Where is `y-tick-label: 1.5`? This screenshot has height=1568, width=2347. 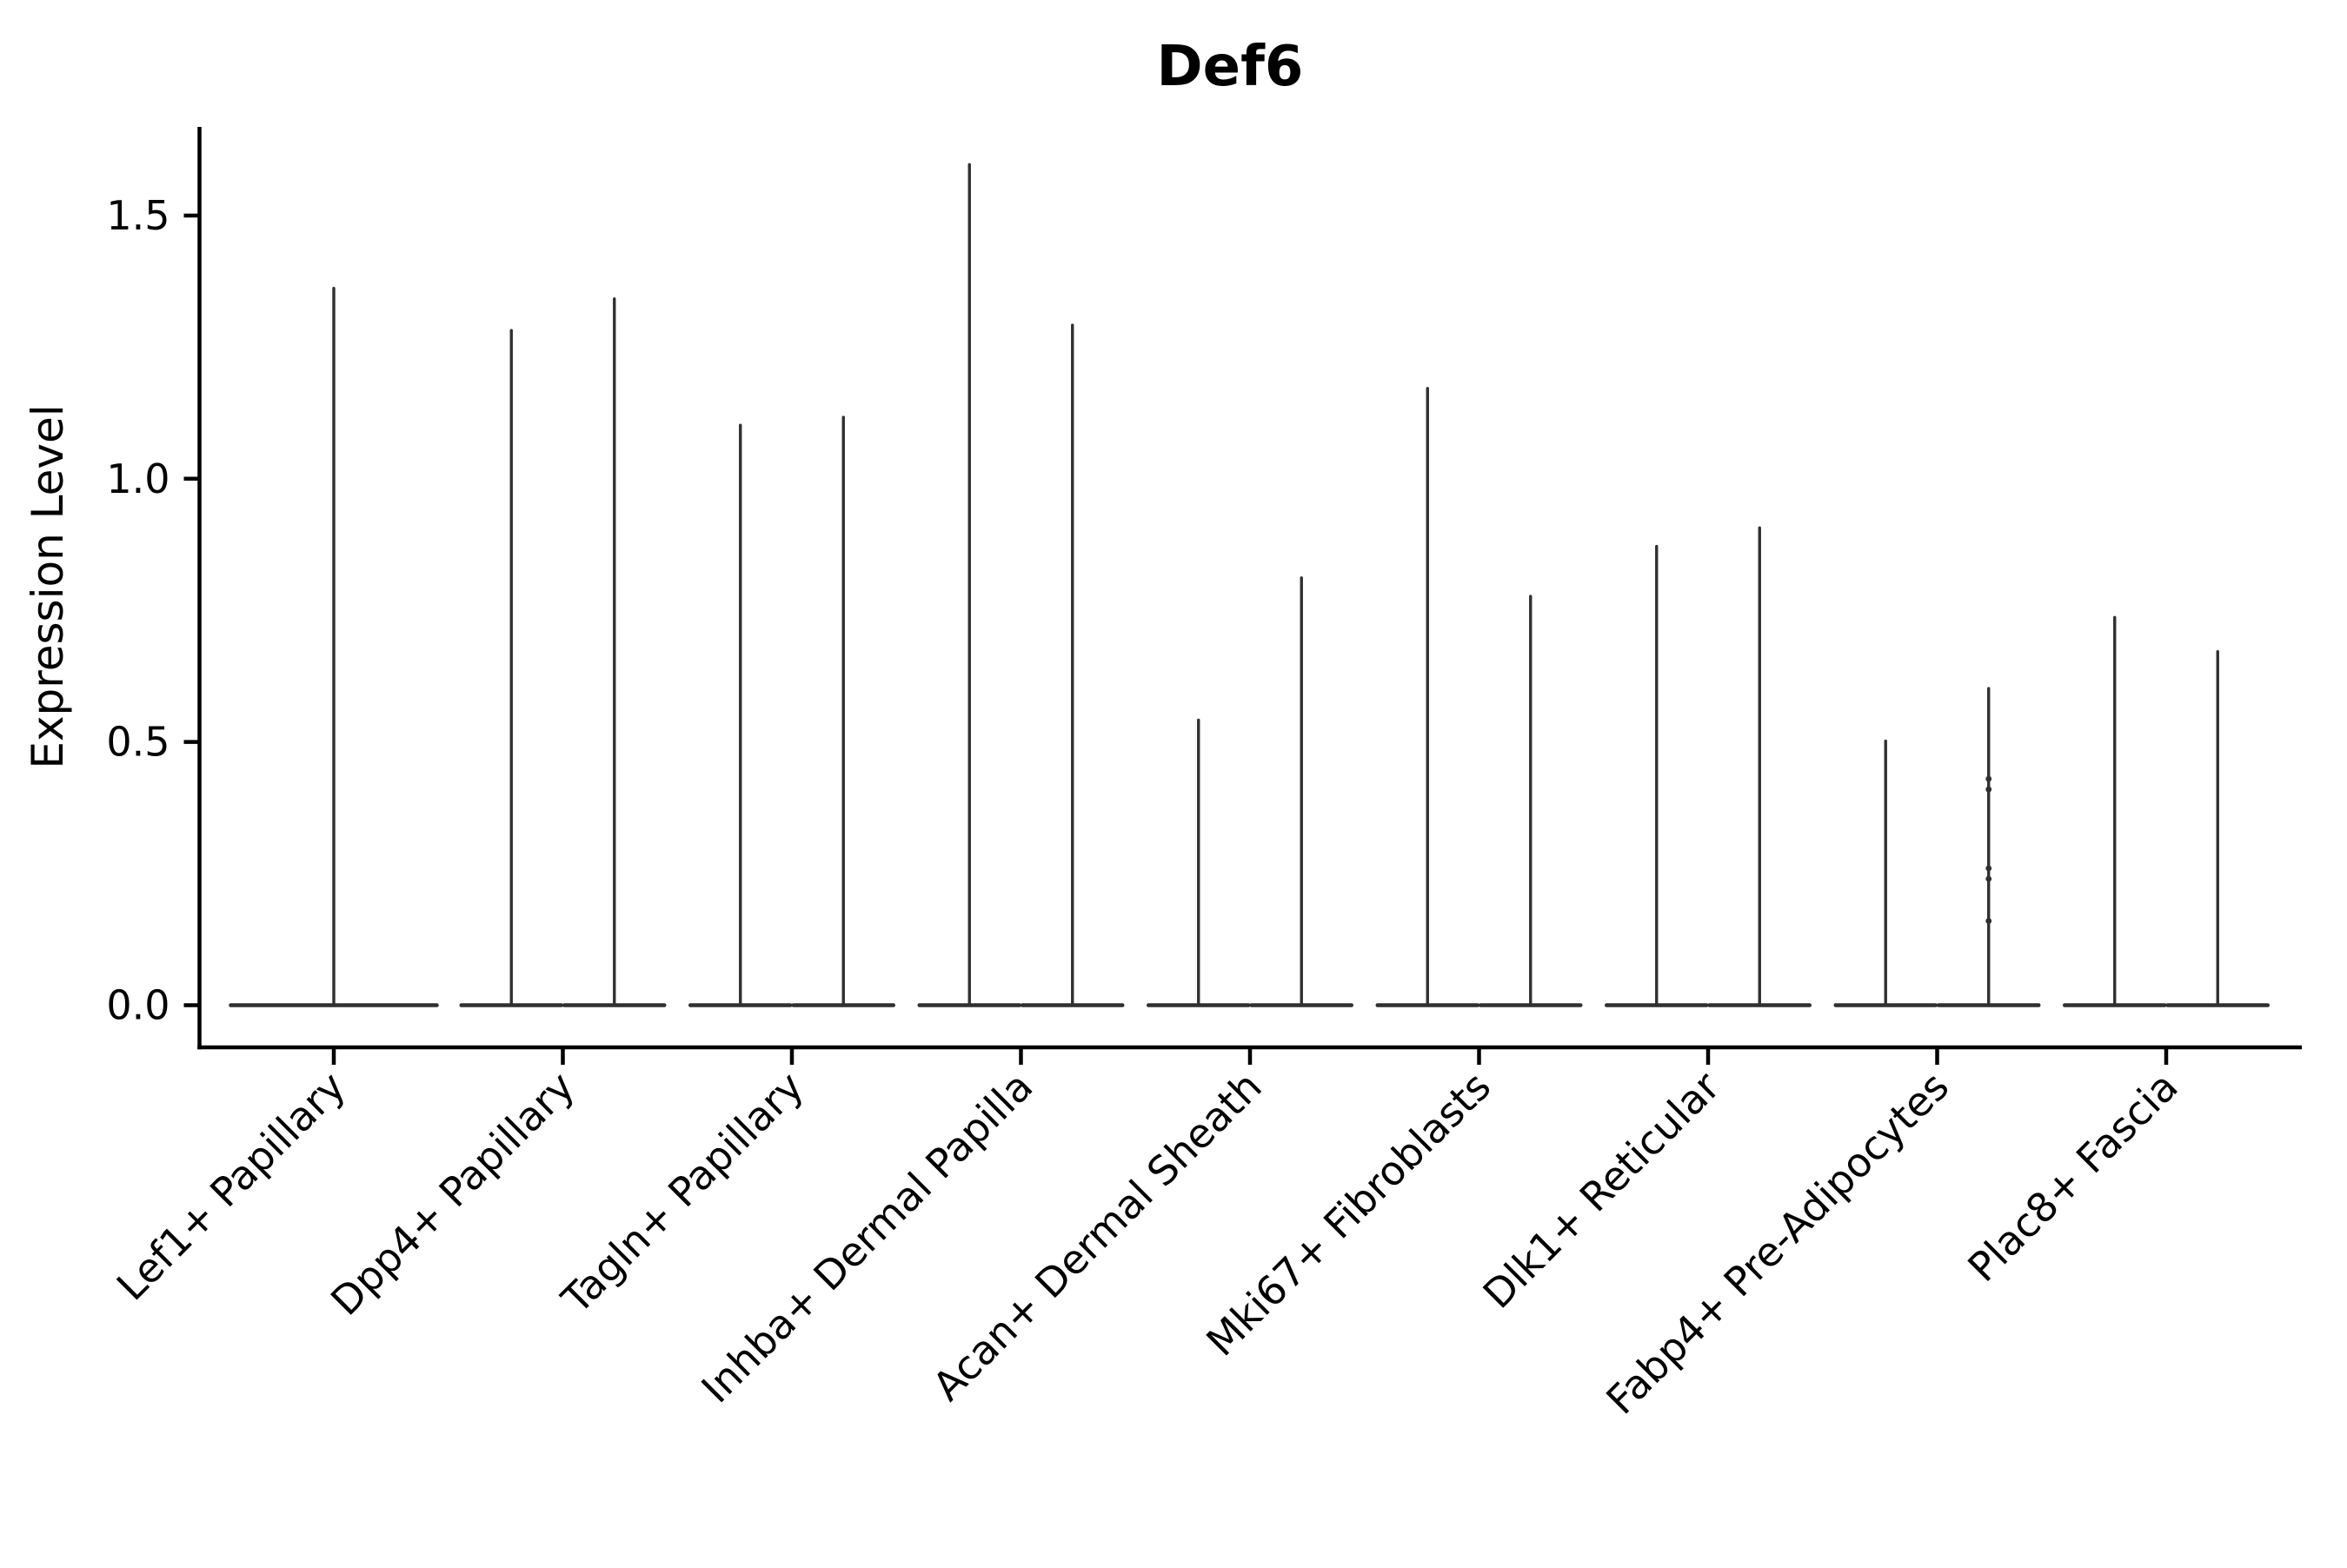
y-tick-label: 1.5 is located at coordinates (138, 215).